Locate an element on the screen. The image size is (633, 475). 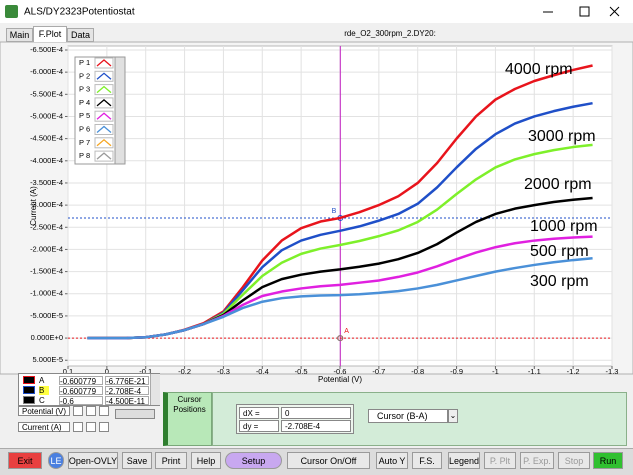
x-tick-label: -0.1 is located at coordinates (145, 371).